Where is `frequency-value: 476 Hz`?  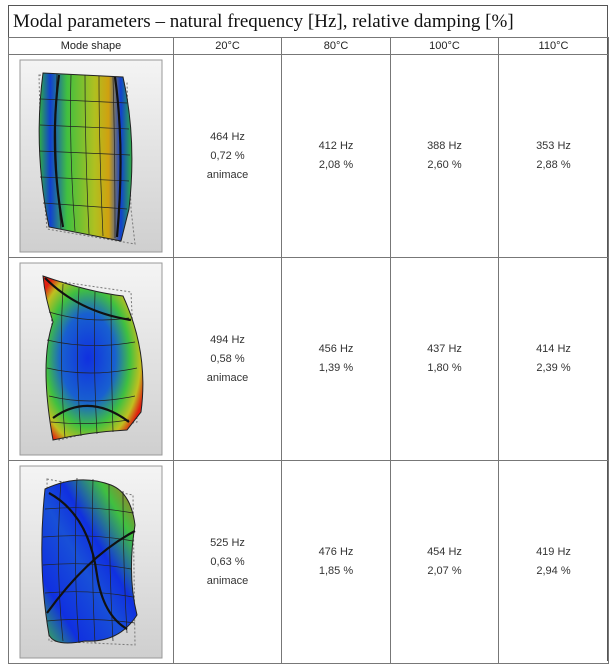
frequency-value: 476 Hz is located at coordinates (336, 552).